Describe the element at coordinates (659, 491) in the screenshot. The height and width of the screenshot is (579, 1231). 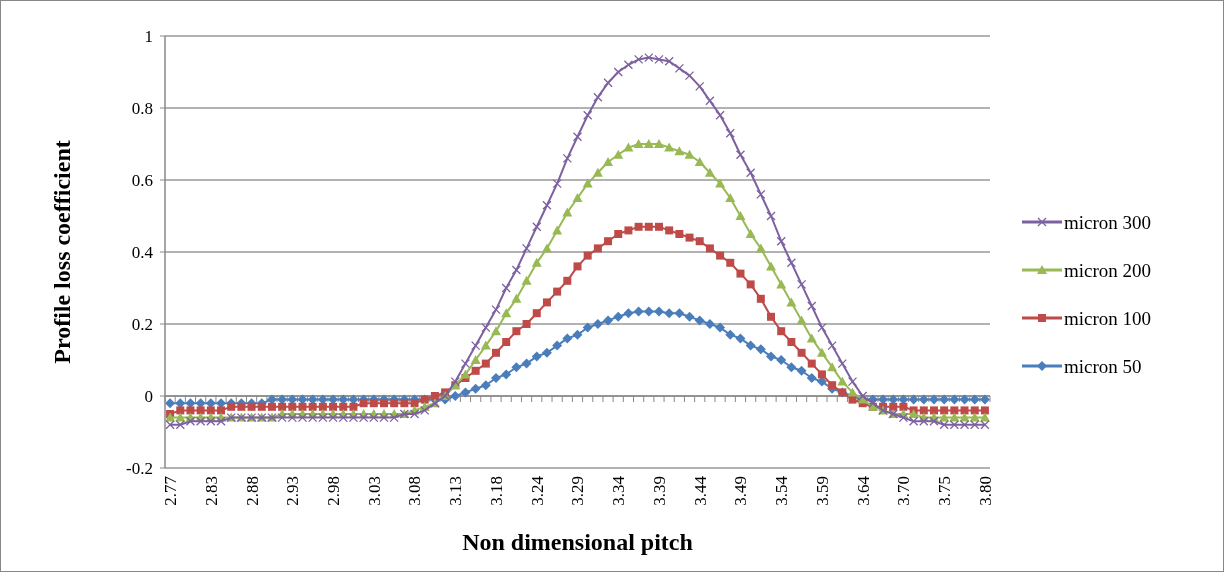
I see `x-tick-label: 3.39` at that location.